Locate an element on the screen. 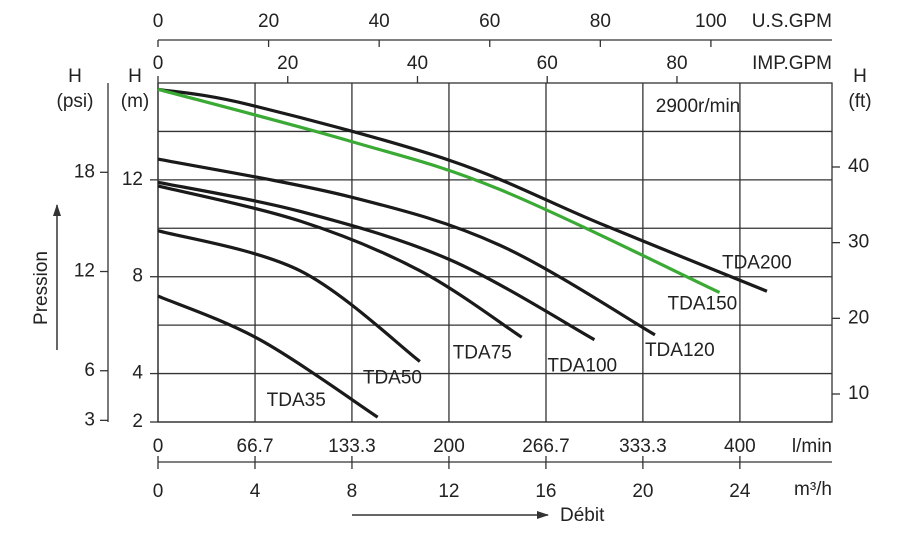 The width and height of the screenshot is (900, 550). axis-label: m³/h is located at coordinates (813, 489).